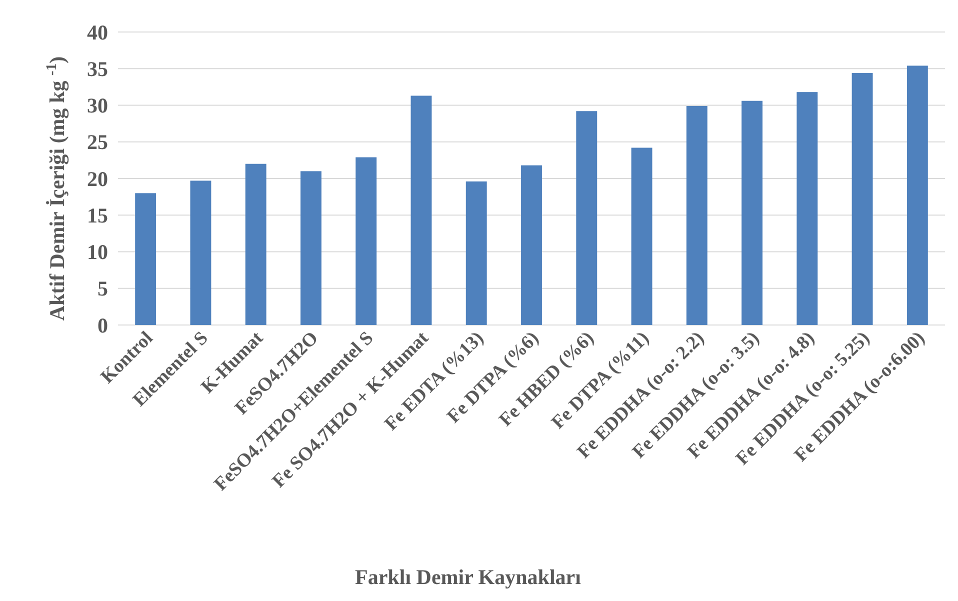 This screenshot has height=601, width=958. I want to click on y-tick-label: 5, so click(103, 288).